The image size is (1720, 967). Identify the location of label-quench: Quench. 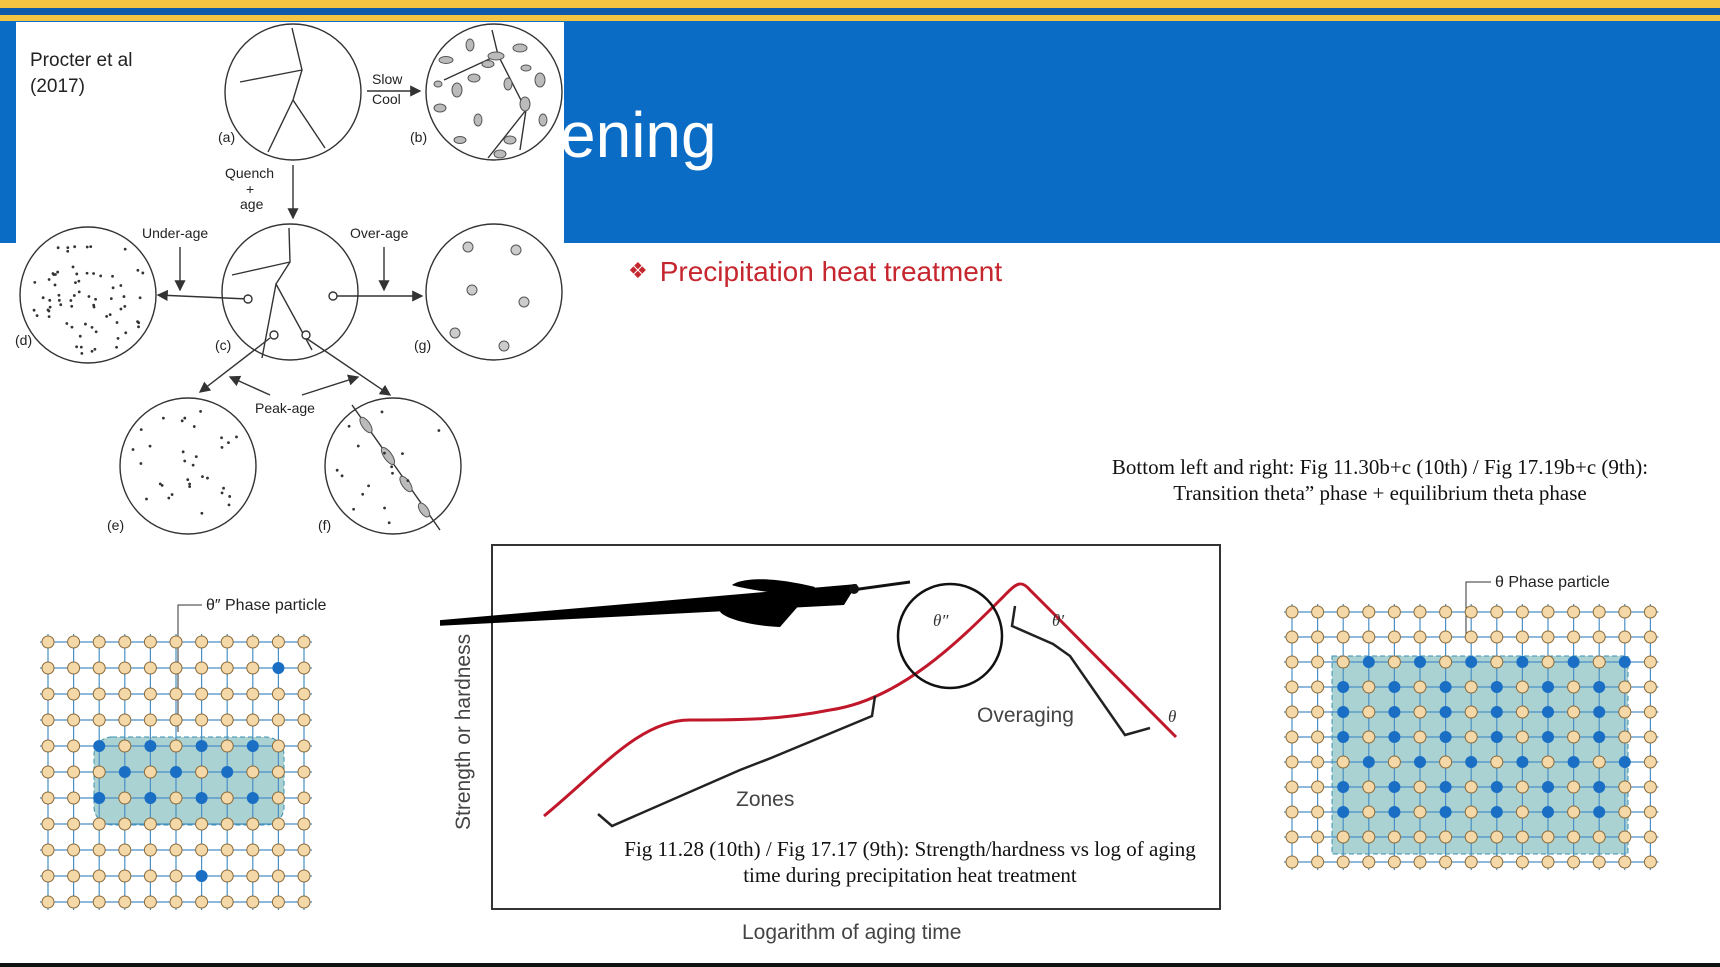
(249, 173).